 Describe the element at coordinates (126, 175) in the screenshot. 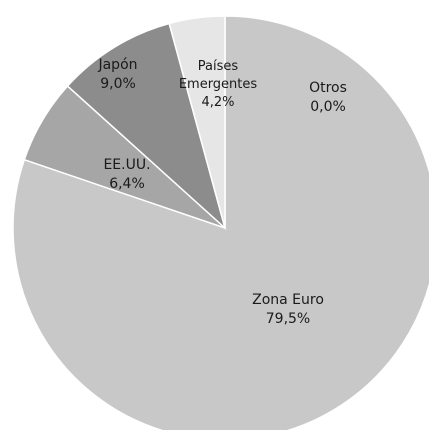

I see `slice-label: EE.UU. 6,4%` at that location.